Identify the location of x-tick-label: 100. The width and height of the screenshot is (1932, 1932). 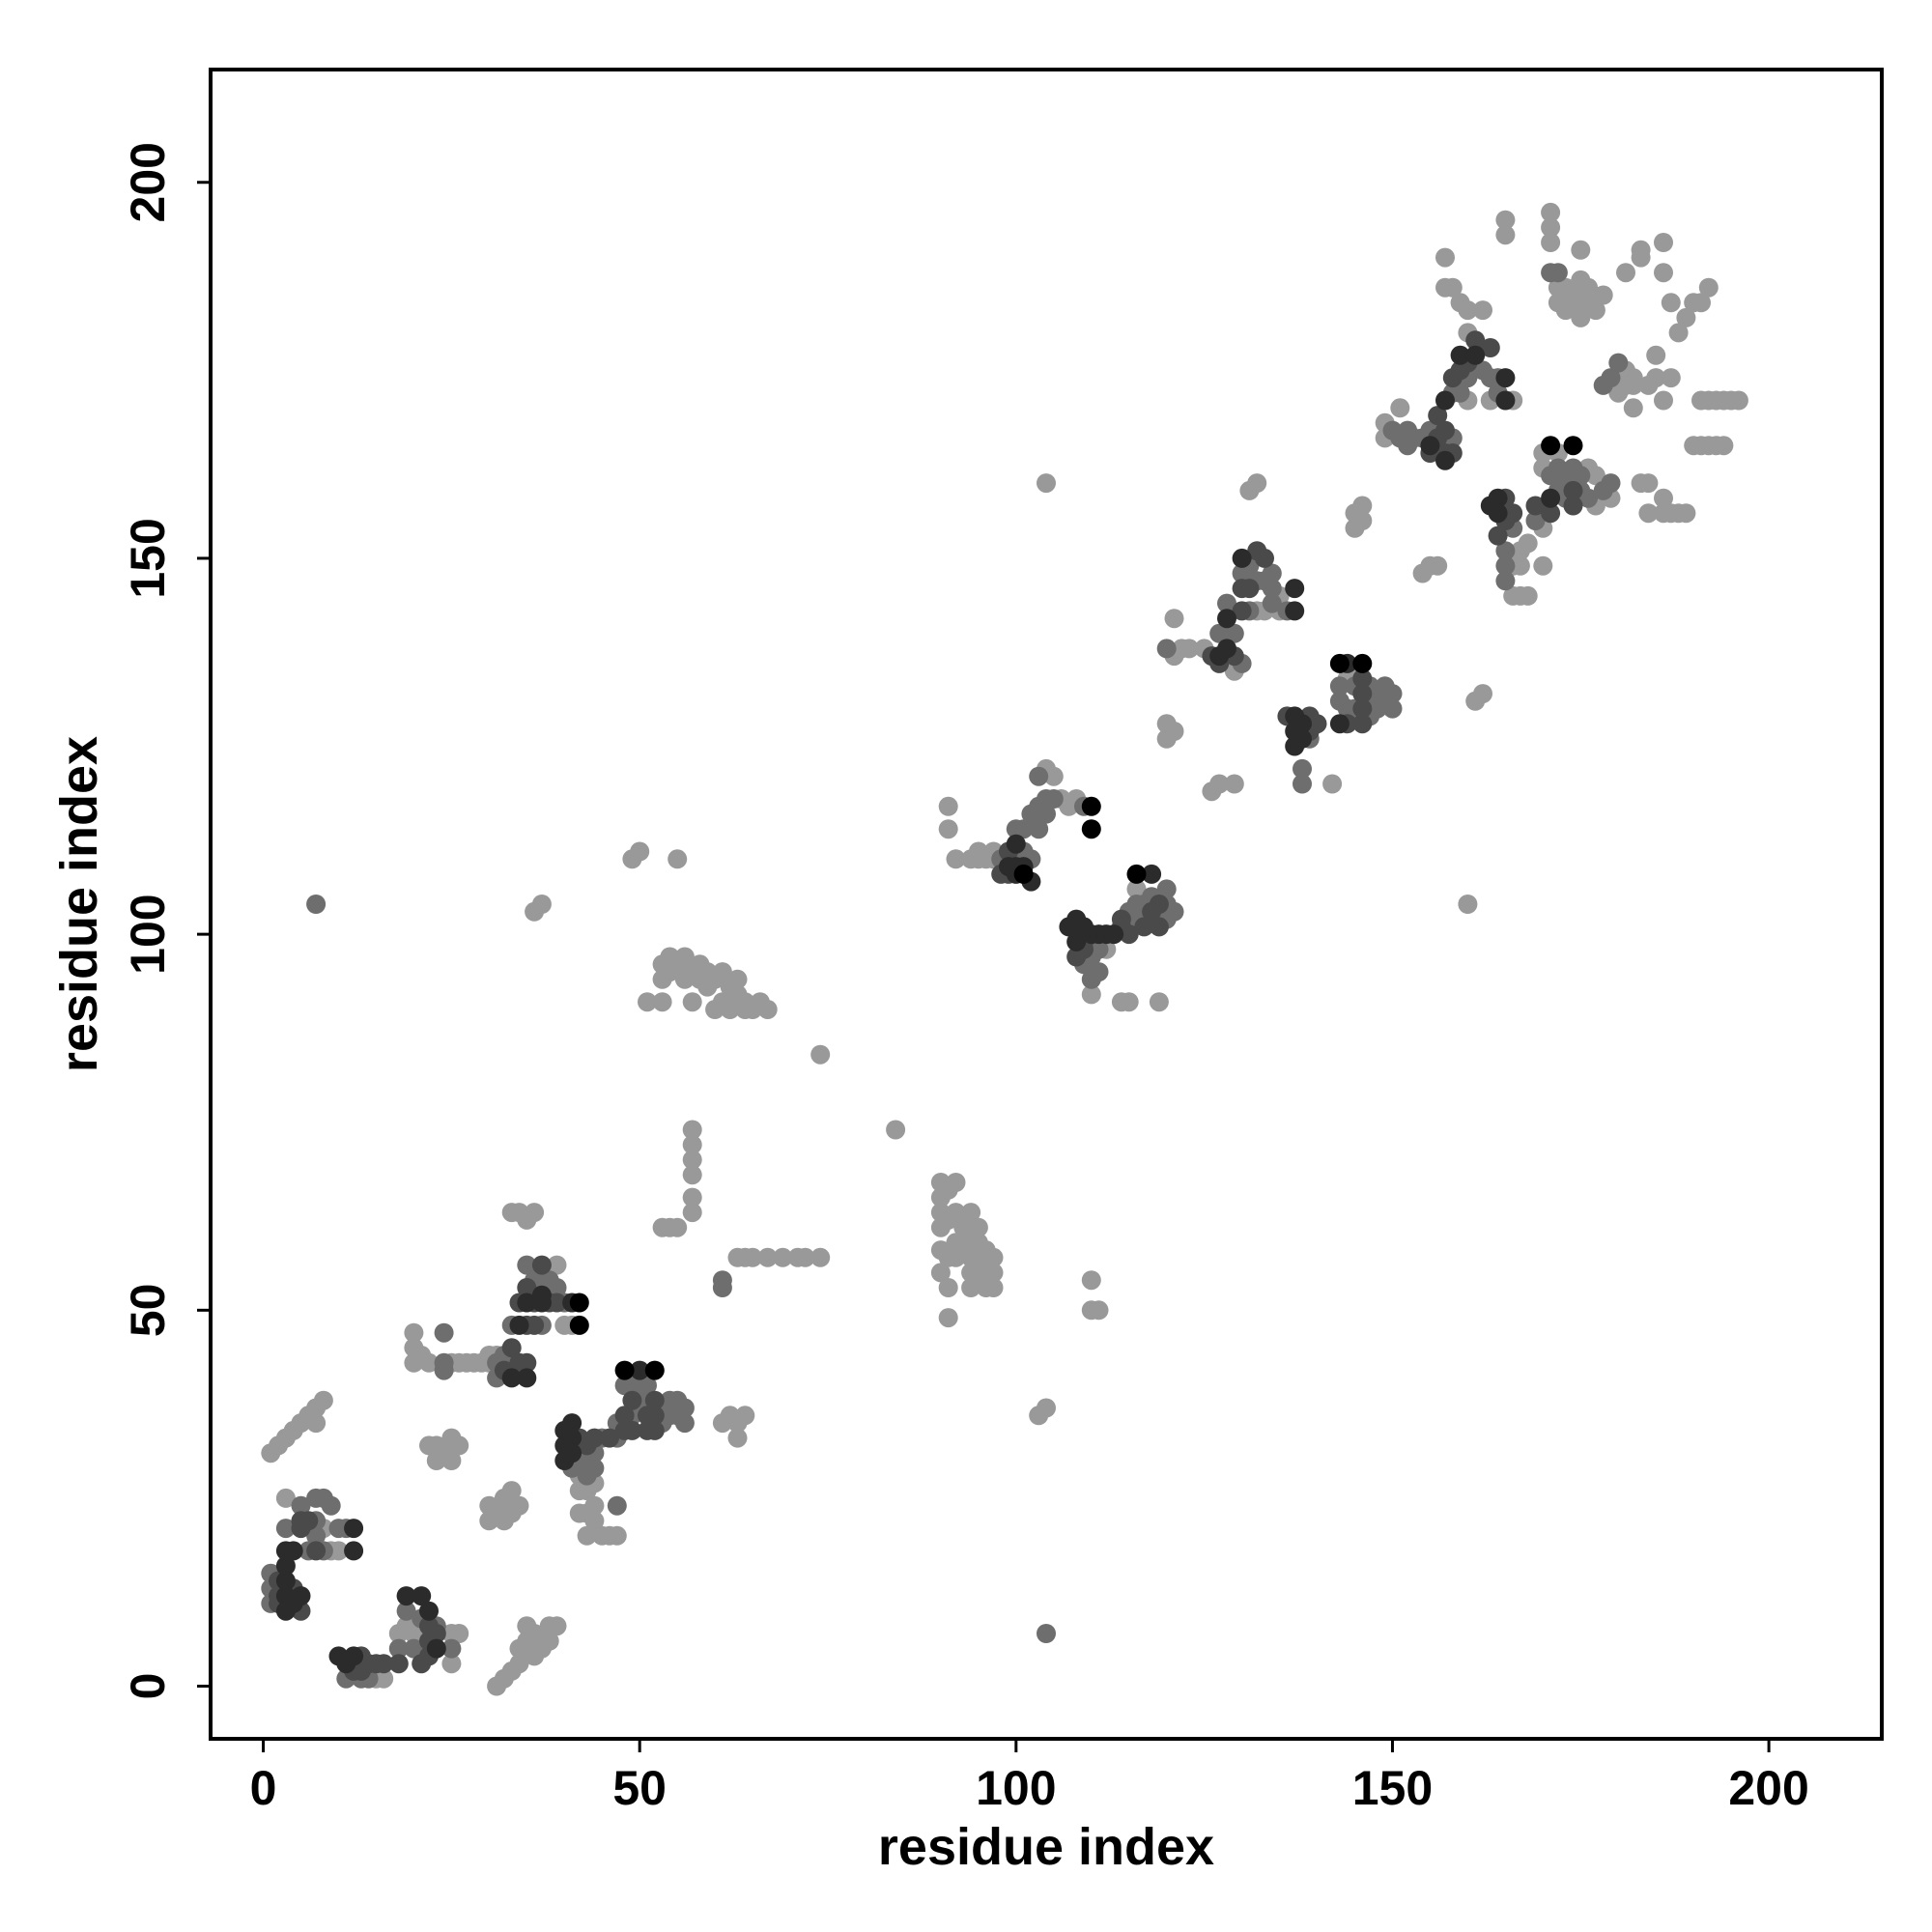
(1016, 1788).